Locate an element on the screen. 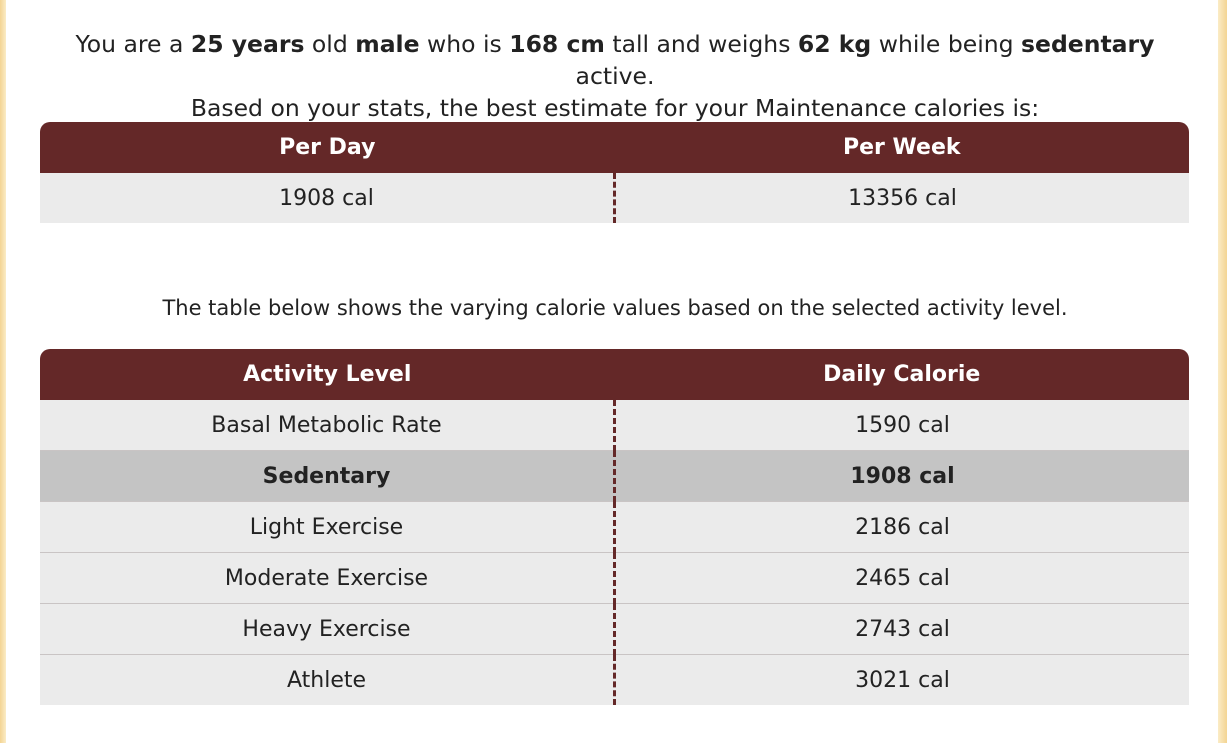 Image resolution: width=1227 pixels, height=743 pixels. daily-calorie-cell: 3021 cal is located at coordinates (901, 679).